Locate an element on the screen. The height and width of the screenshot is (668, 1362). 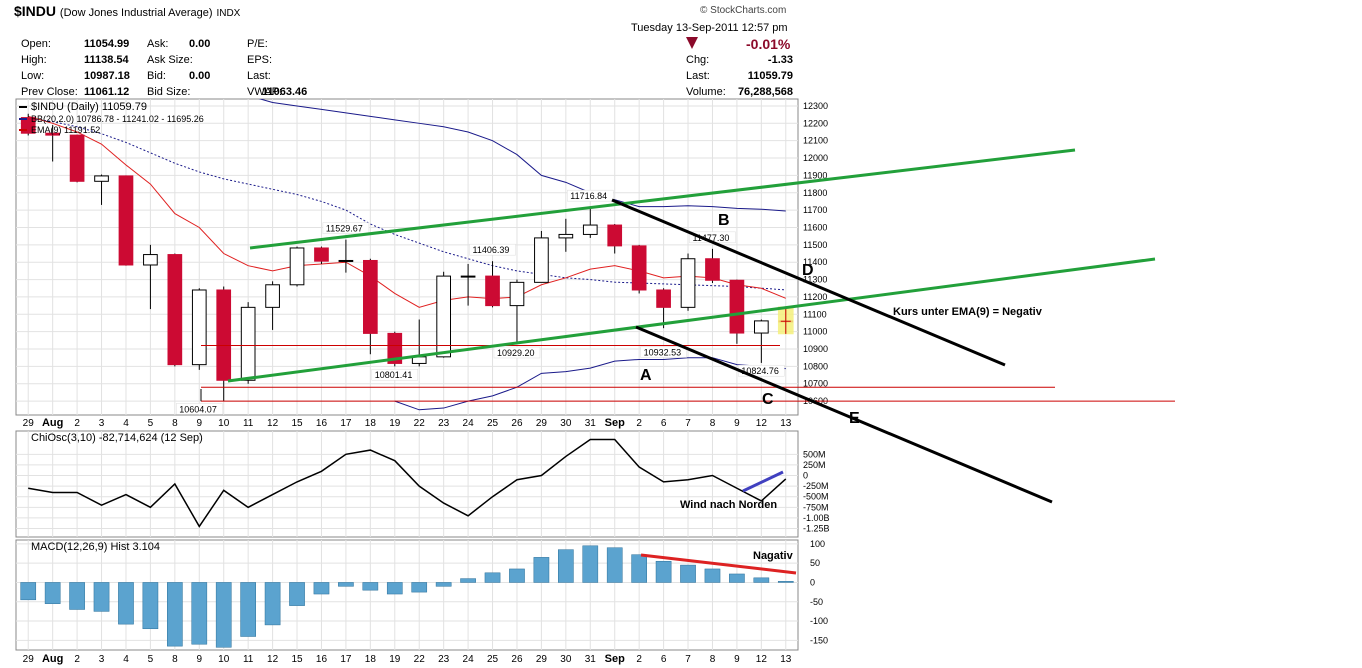
quote-label-3: Last: is located at coordinates (259, 76).